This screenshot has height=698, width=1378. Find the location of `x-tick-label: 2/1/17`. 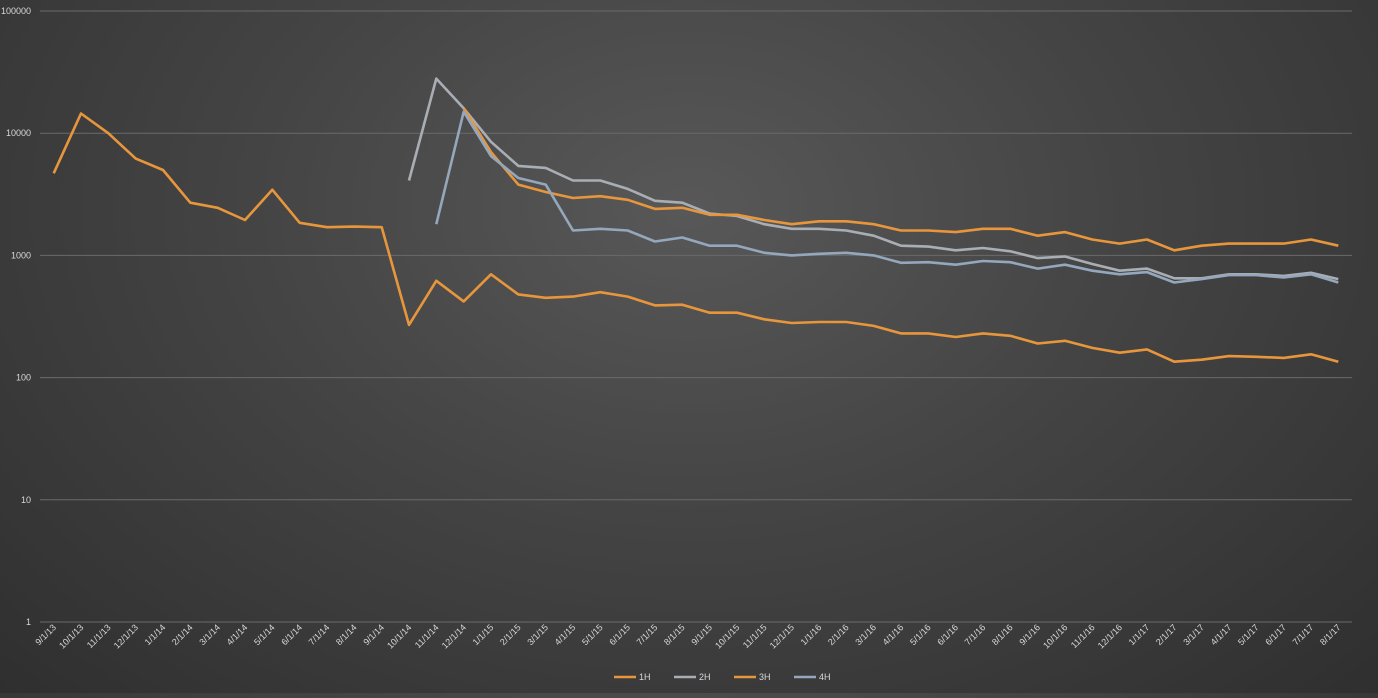

x-tick-label: 2/1/17 is located at coordinates (1166, 634).